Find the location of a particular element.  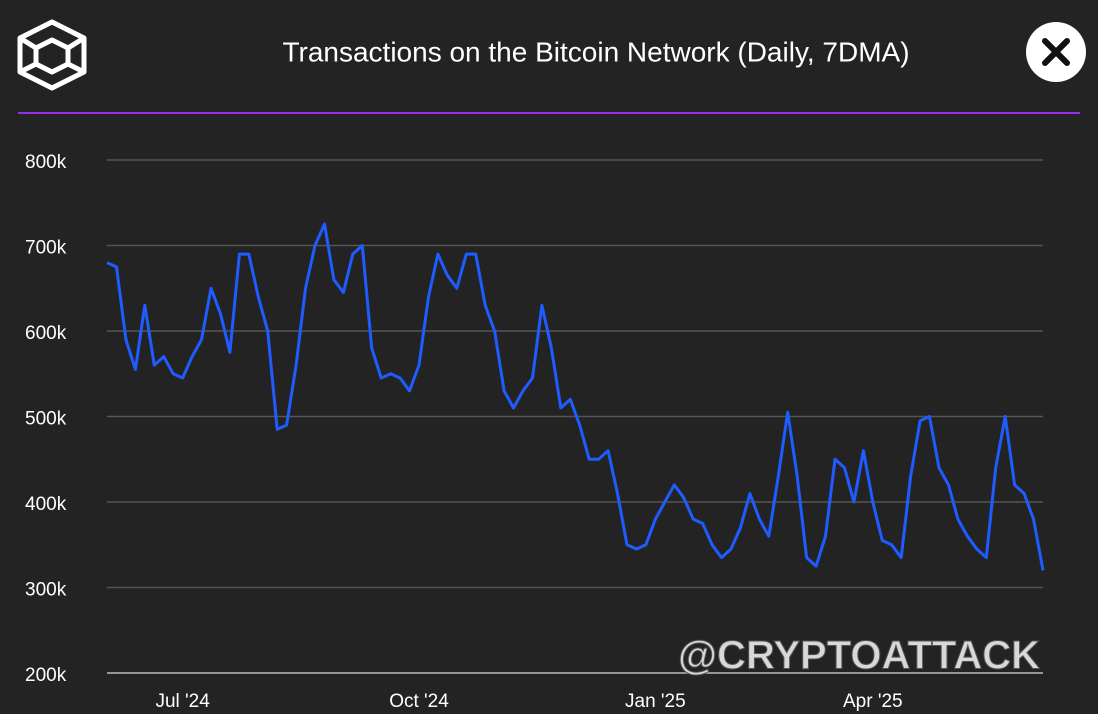

y-tick-label: 400k is located at coordinates (46, 504).